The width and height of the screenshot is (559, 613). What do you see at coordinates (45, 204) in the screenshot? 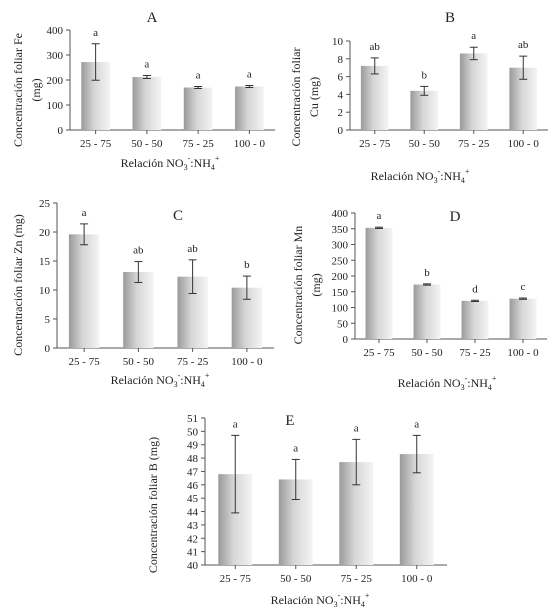
I see `y-tick-label: 25` at bounding box center [45, 204].